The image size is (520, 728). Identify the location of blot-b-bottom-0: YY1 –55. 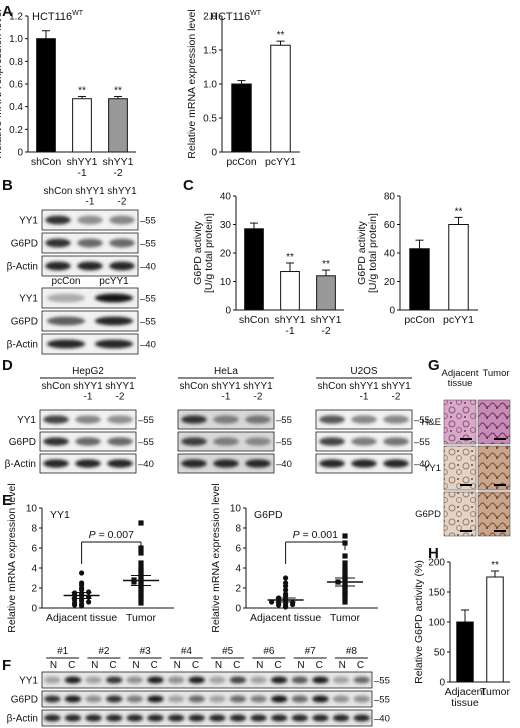
(87, 298).